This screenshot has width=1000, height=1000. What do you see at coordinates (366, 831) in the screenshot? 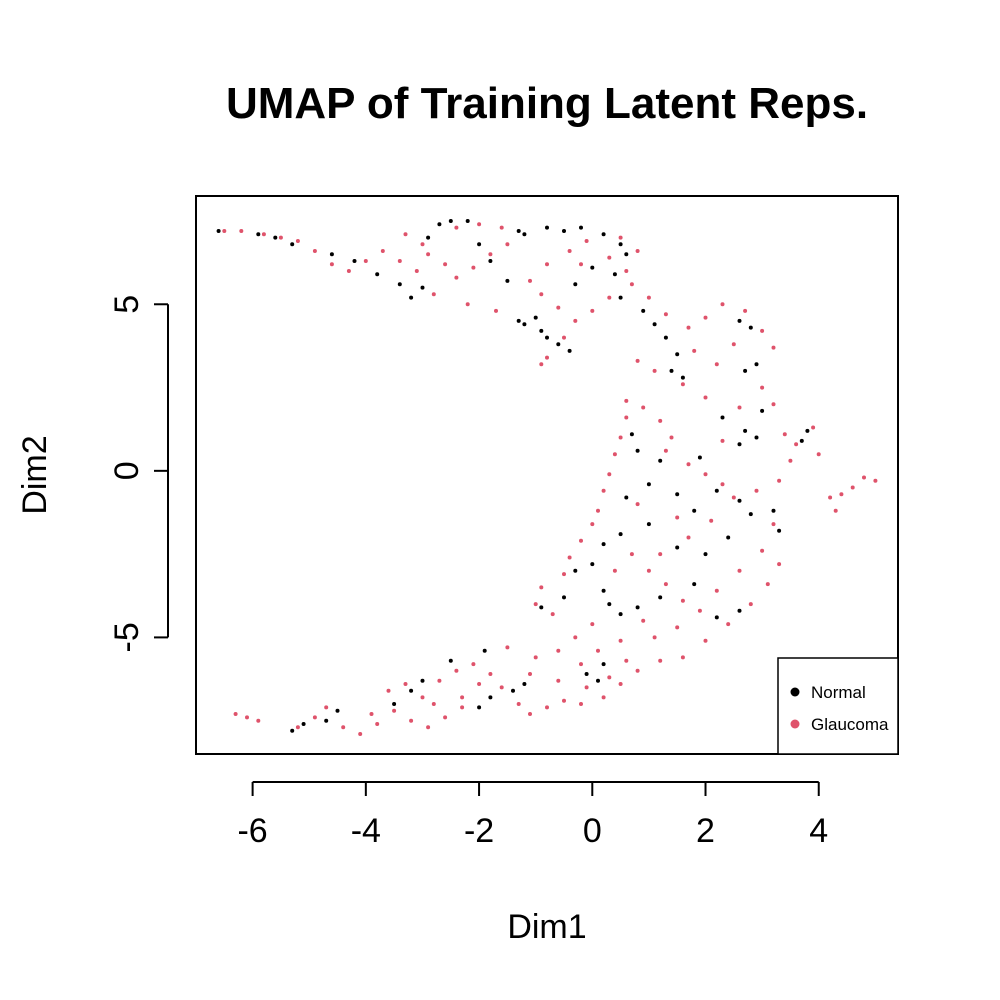
I see `x-tick-label-1: -4` at bounding box center [366, 831].